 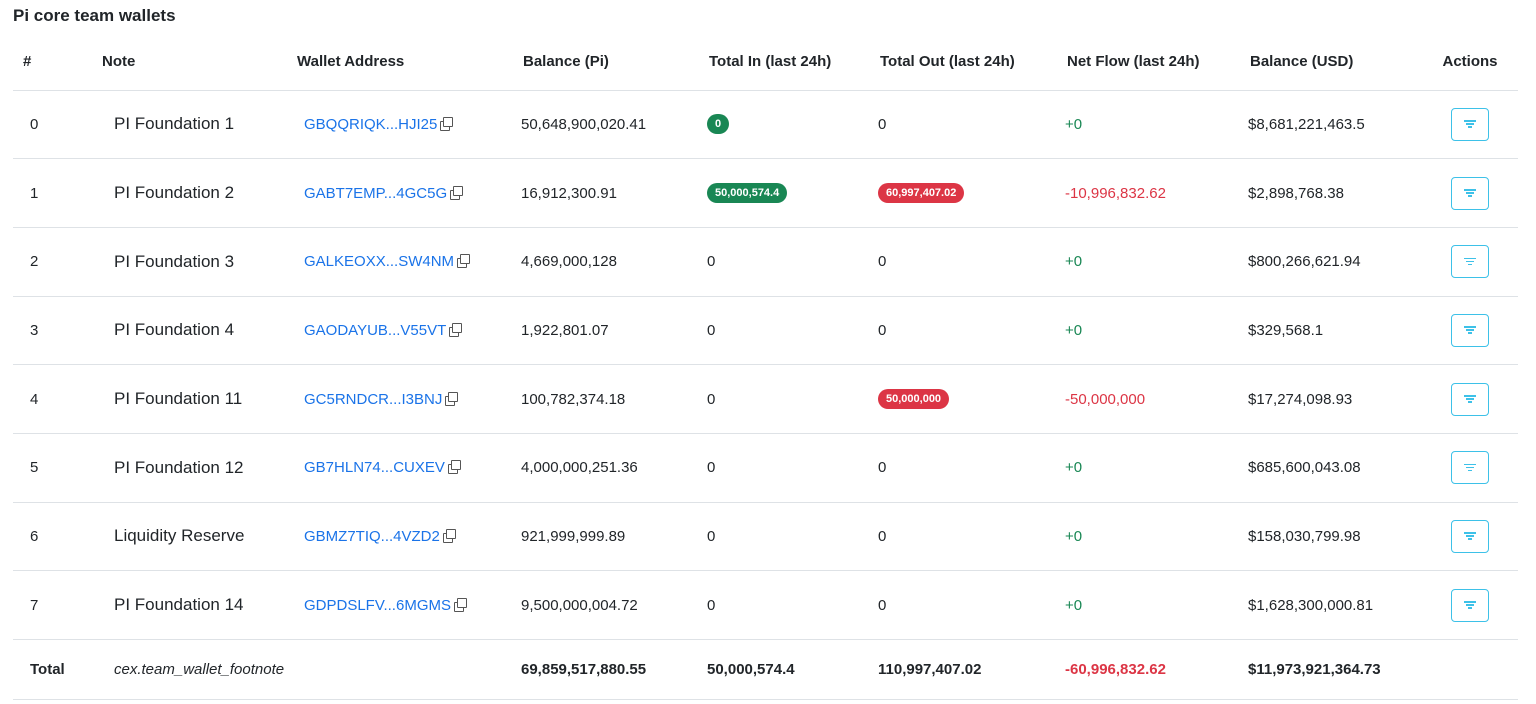 What do you see at coordinates (52, 125) in the screenshot?
I see `row-index: 0` at bounding box center [52, 125].